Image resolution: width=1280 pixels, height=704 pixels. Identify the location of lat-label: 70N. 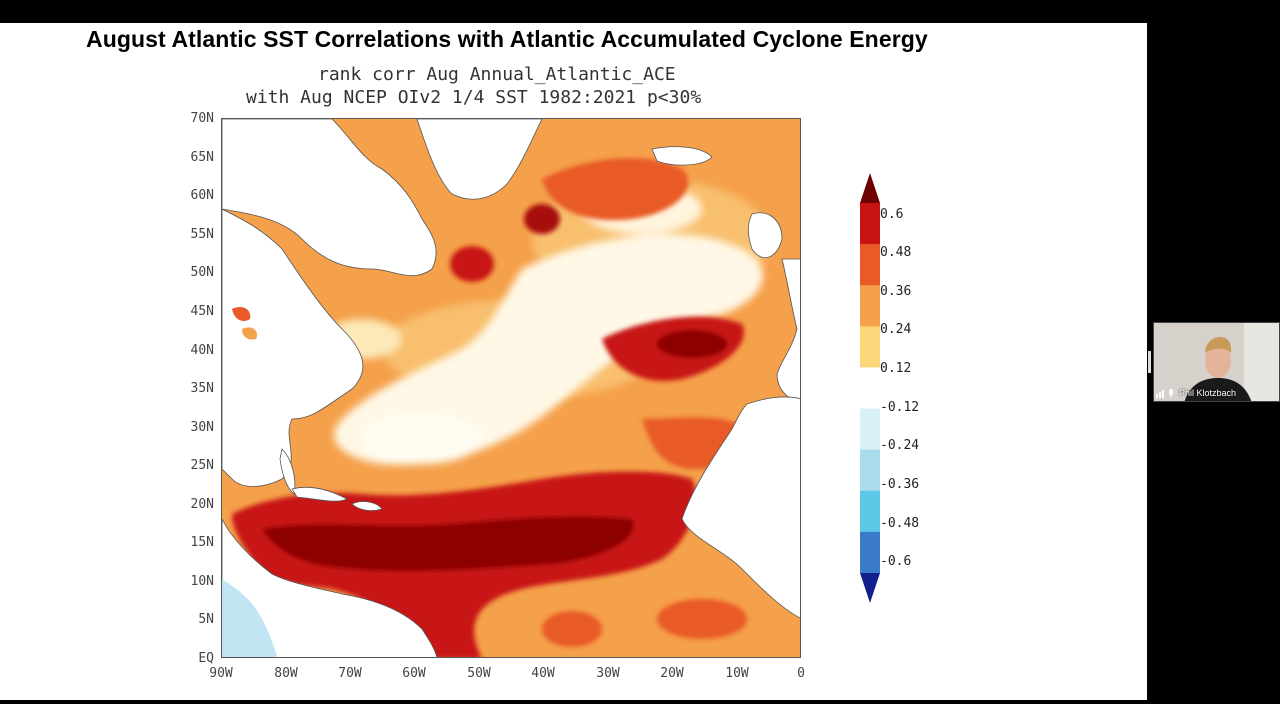
(202, 118).